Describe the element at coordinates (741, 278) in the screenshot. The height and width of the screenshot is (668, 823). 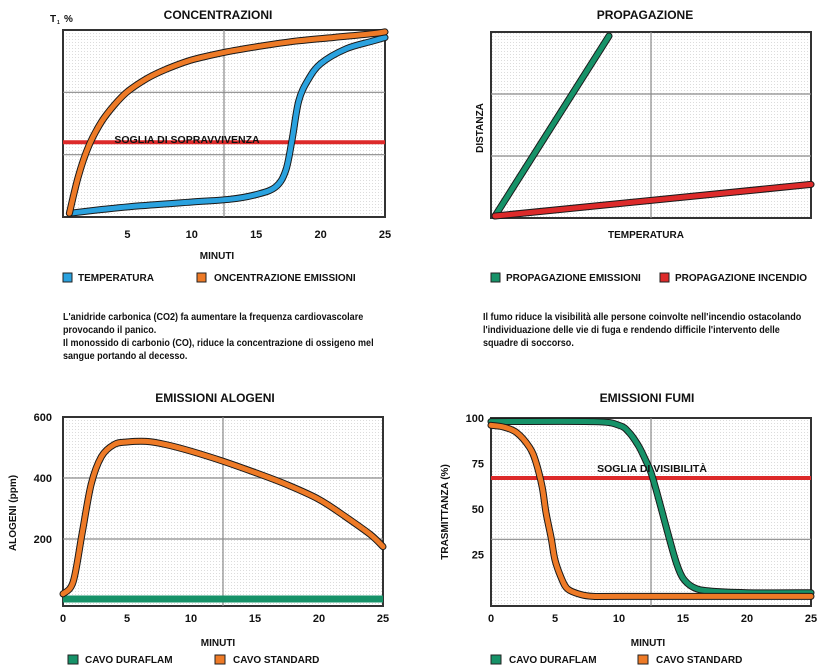
I see `legend-label: PROPAGAZIONE INCENDIO` at that location.